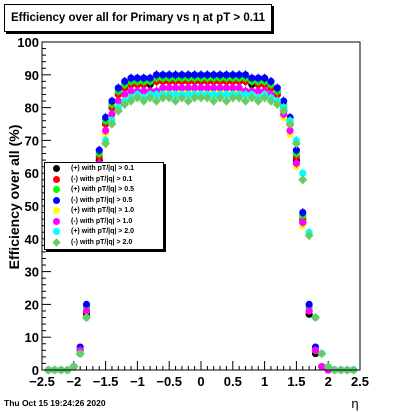  Describe the element at coordinates (28, 42) in the screenshot. I see `y-tick-label: 100` at that location.